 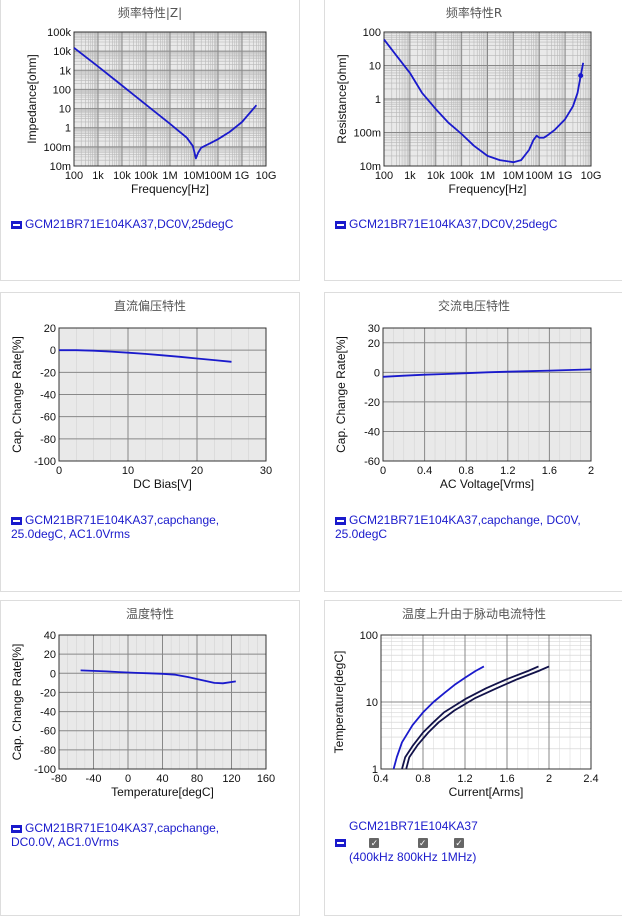 I want to click on checkbox-800khz: ✓, so click(x=422, y=842).